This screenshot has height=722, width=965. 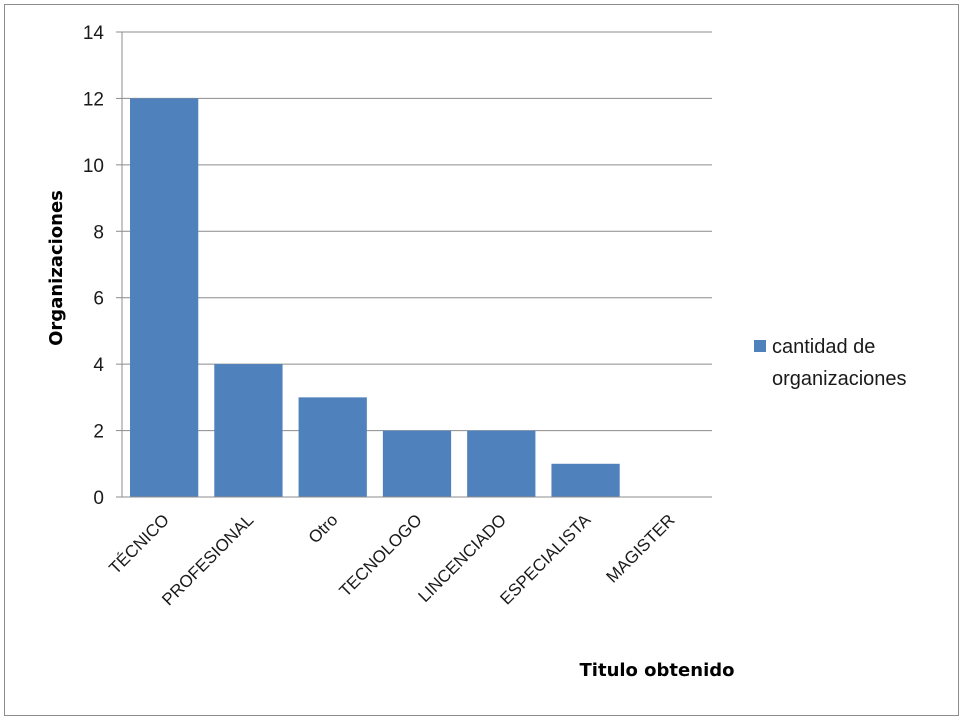 What do you see at coordinates (839, 379) in the screenshot?
I see `legend-label-line-2: organizaciones` at bounding box center [839, 379].